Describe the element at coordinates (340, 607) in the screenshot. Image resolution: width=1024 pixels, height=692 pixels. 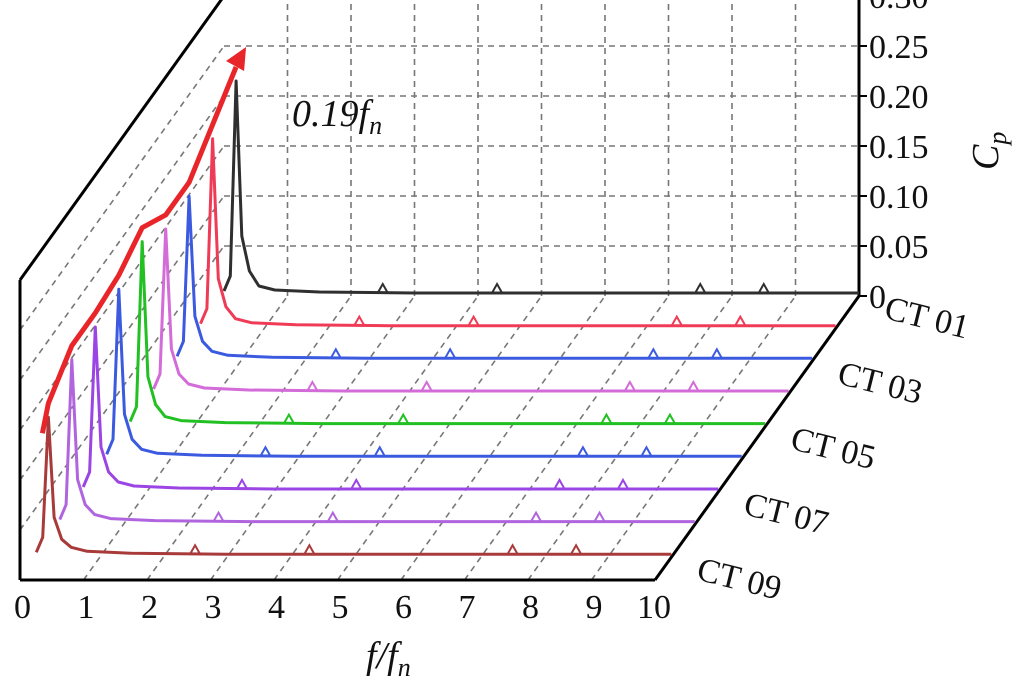
I see `x-tick-label: 5` at that location.